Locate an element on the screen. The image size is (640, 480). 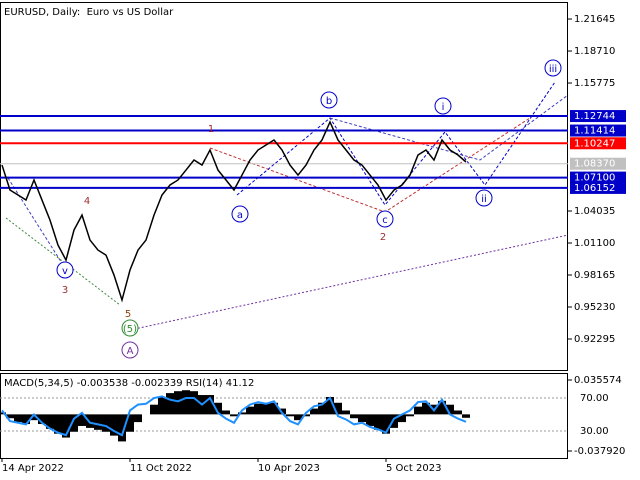
wave-label: 3 is located at coordinates (65, 290).